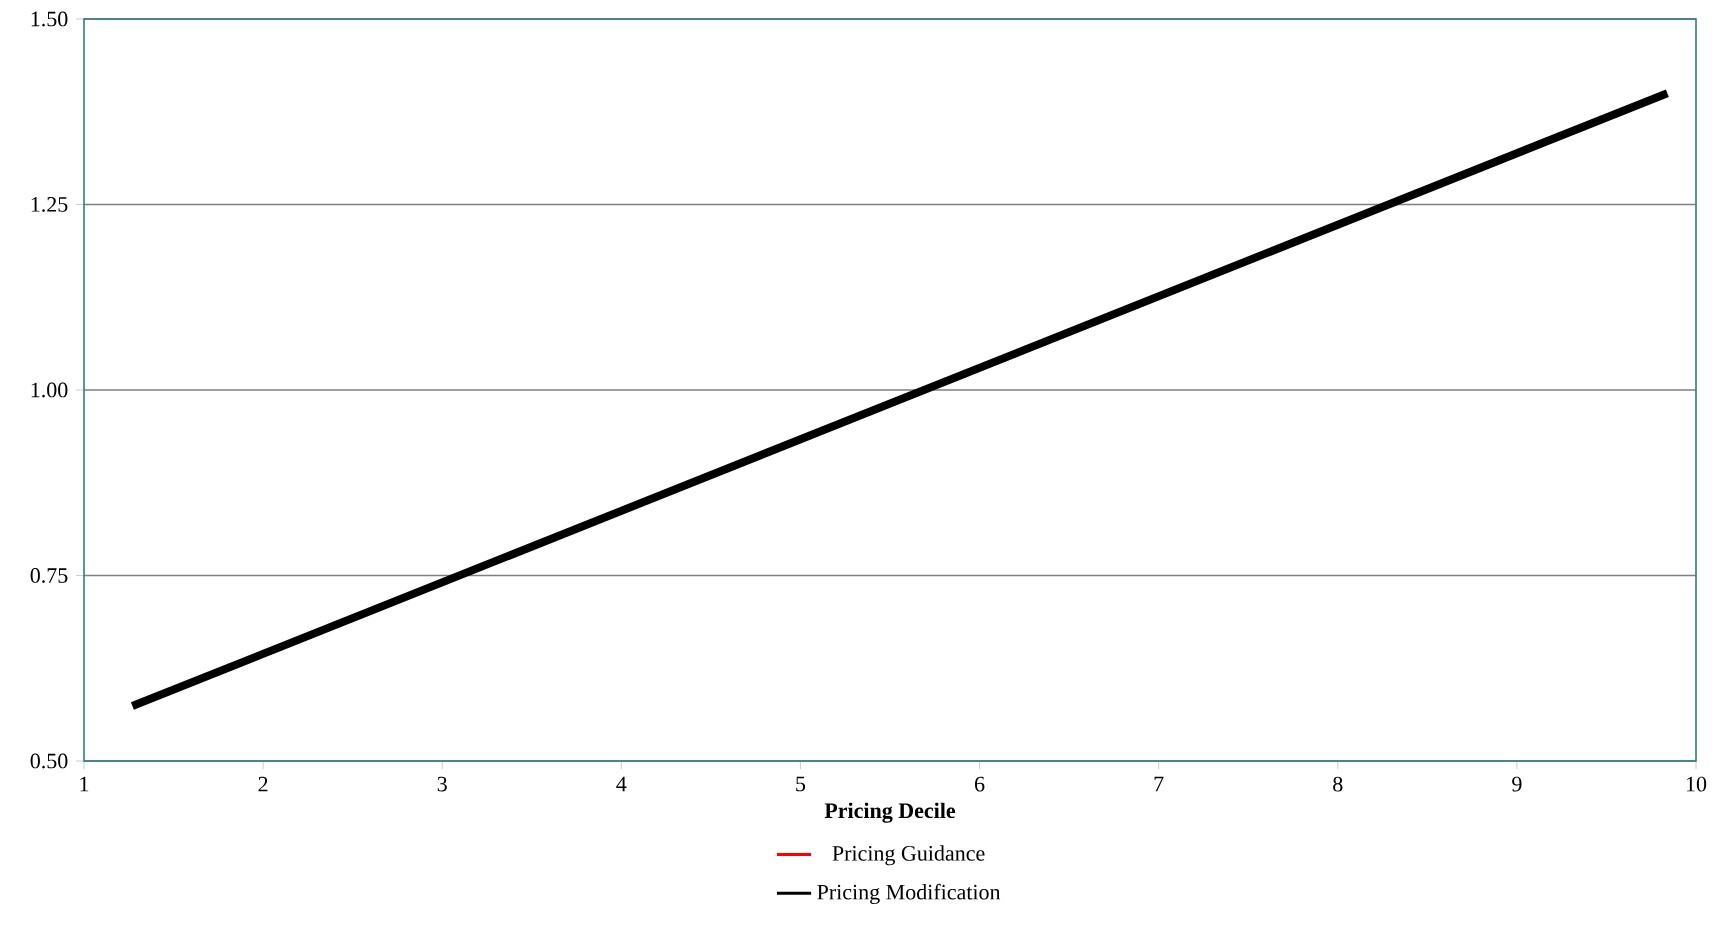  I want to click on y-tick-label: 0.50, so click(49, 761).